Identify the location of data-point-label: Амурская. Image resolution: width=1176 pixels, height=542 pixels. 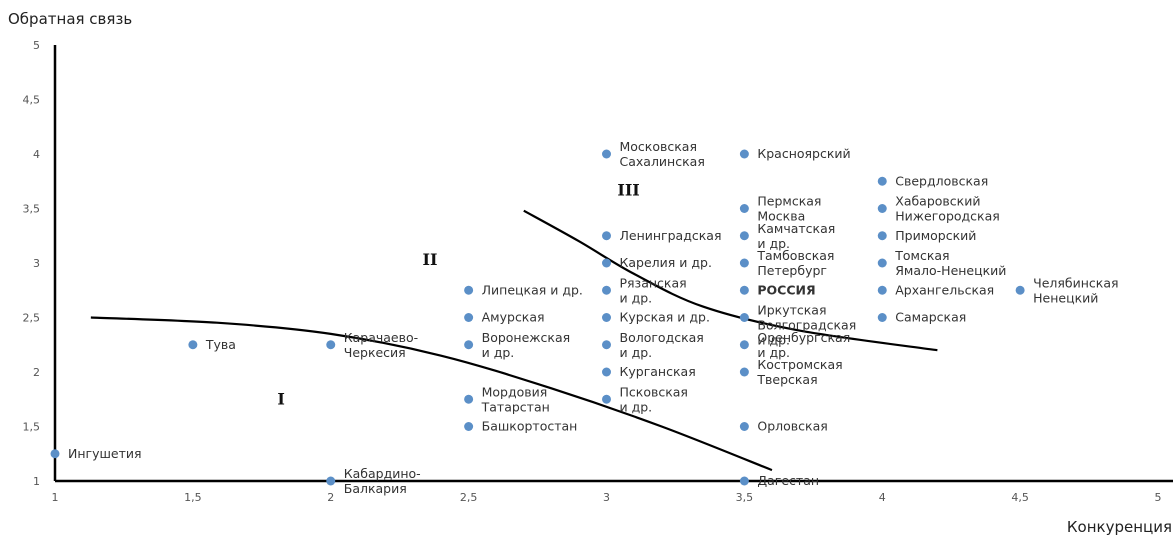
(513, 317).